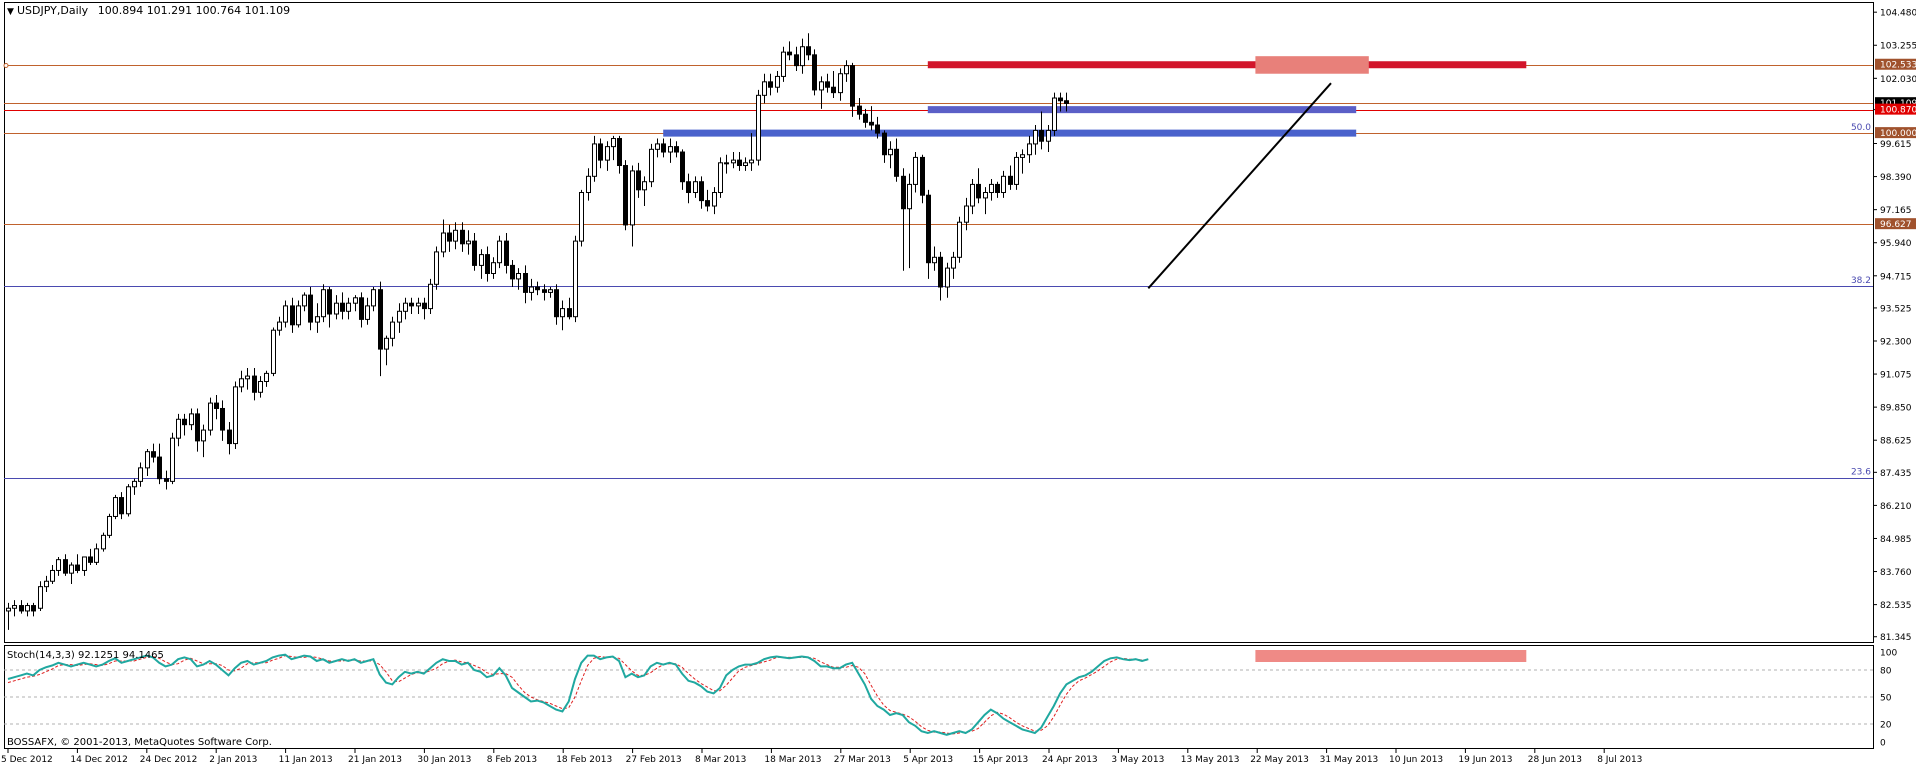 Image resolution: width=1916 pixels, height=766 pixels. What do you see at coordinates (1896, 342) in the screenshot?
I see `price-tick-label: 92.300` at bounding box center [1896, 342].